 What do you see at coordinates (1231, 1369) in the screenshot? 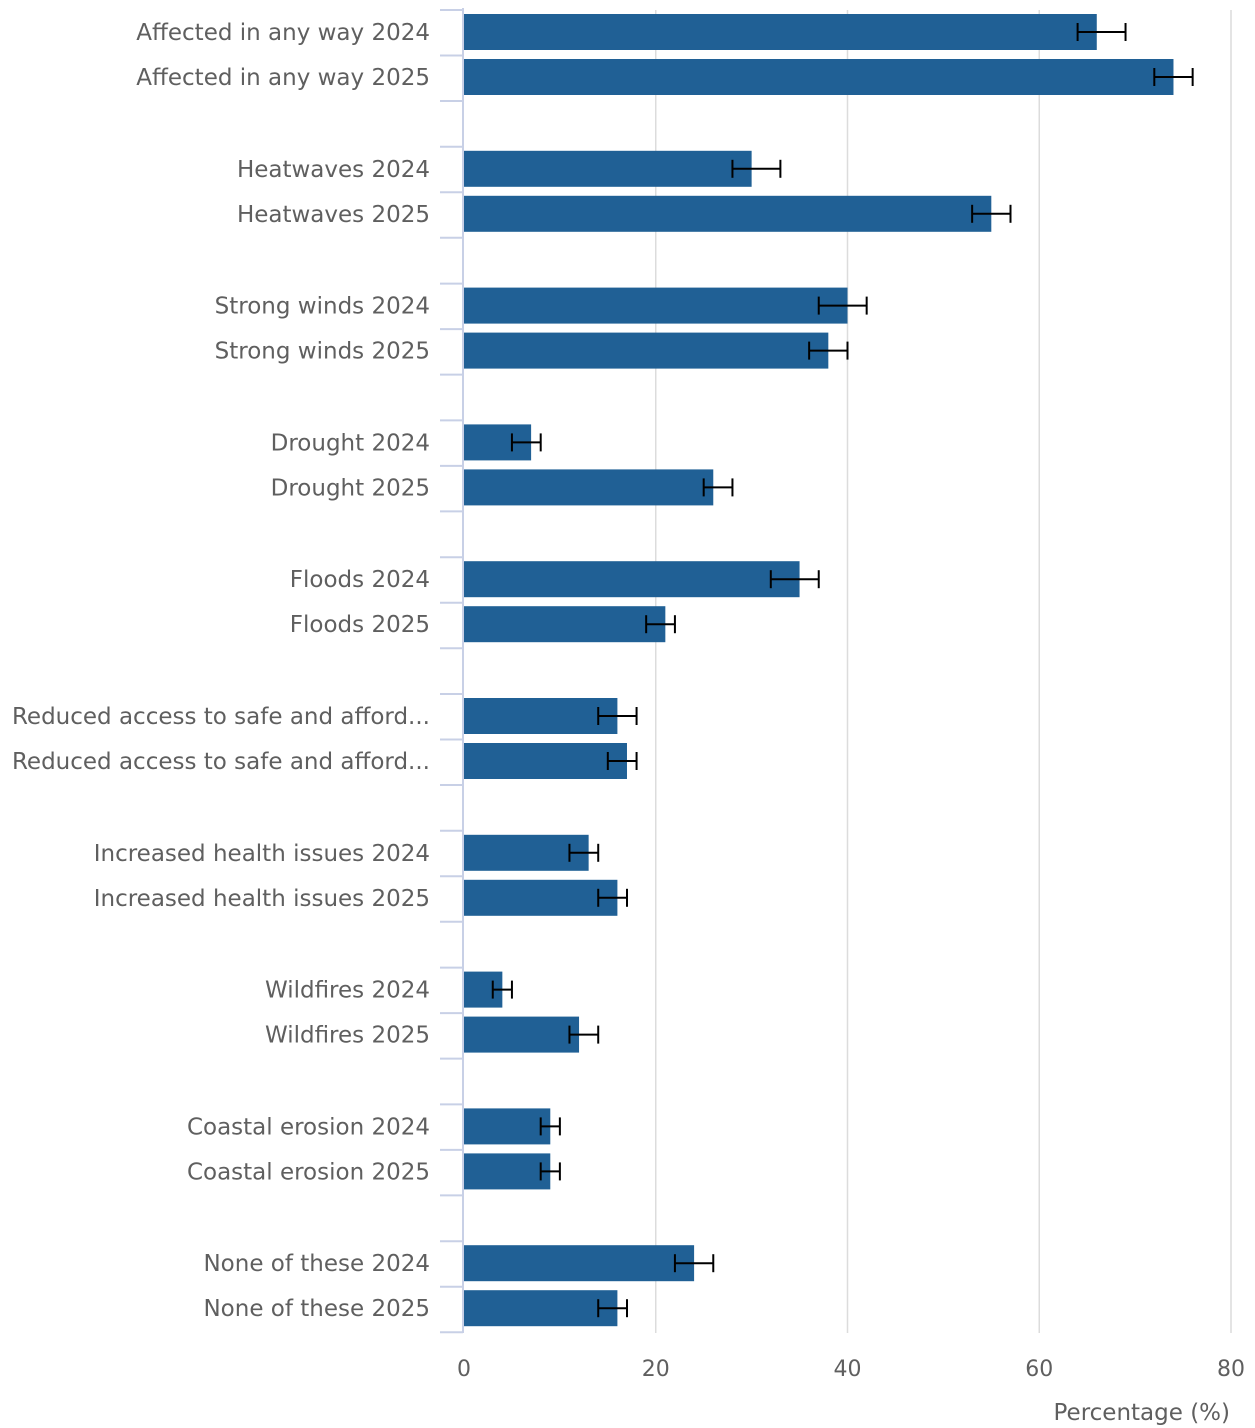
I see `x-tick-label: 80` at bounding box center [1231, 1369].